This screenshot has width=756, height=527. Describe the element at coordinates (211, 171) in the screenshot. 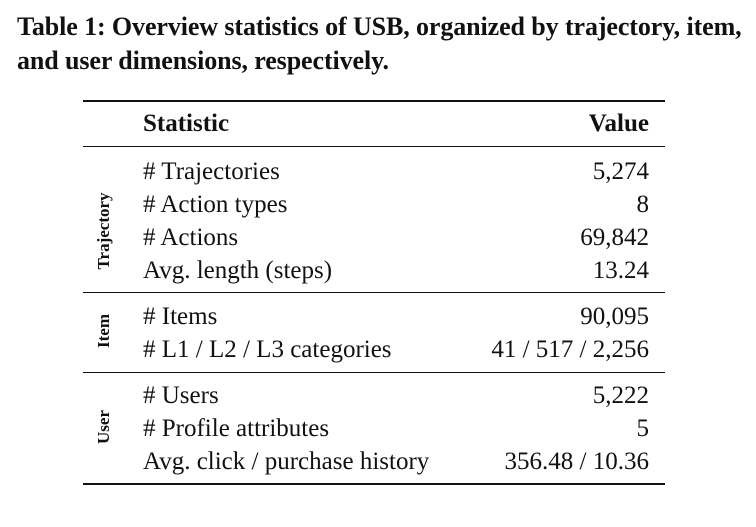

I see `row-statistic: # Trajectories` at that location.